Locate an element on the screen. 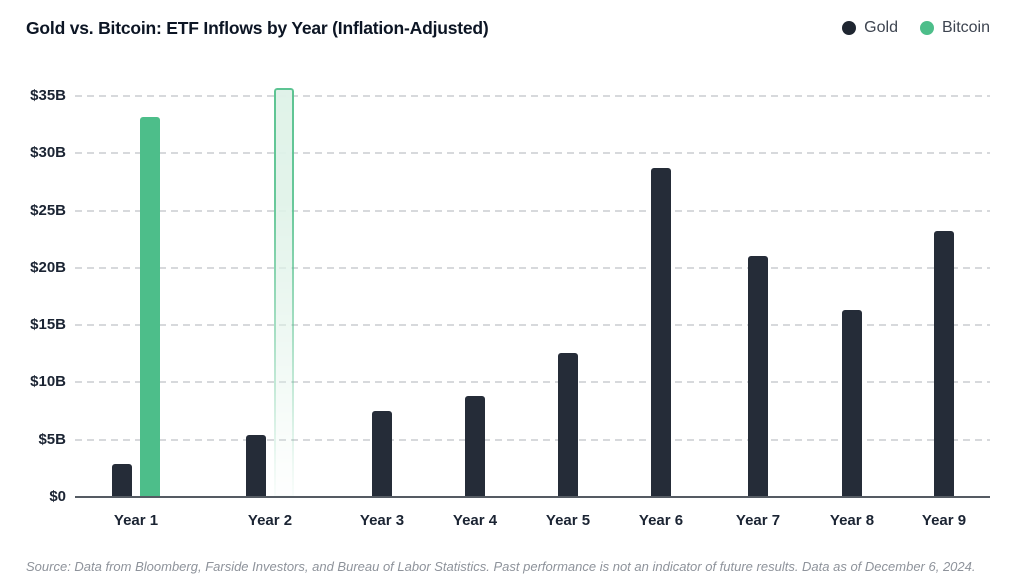 This screenshot has width=1024, height=587. gridline-20b is located at coordinates (532, 267).